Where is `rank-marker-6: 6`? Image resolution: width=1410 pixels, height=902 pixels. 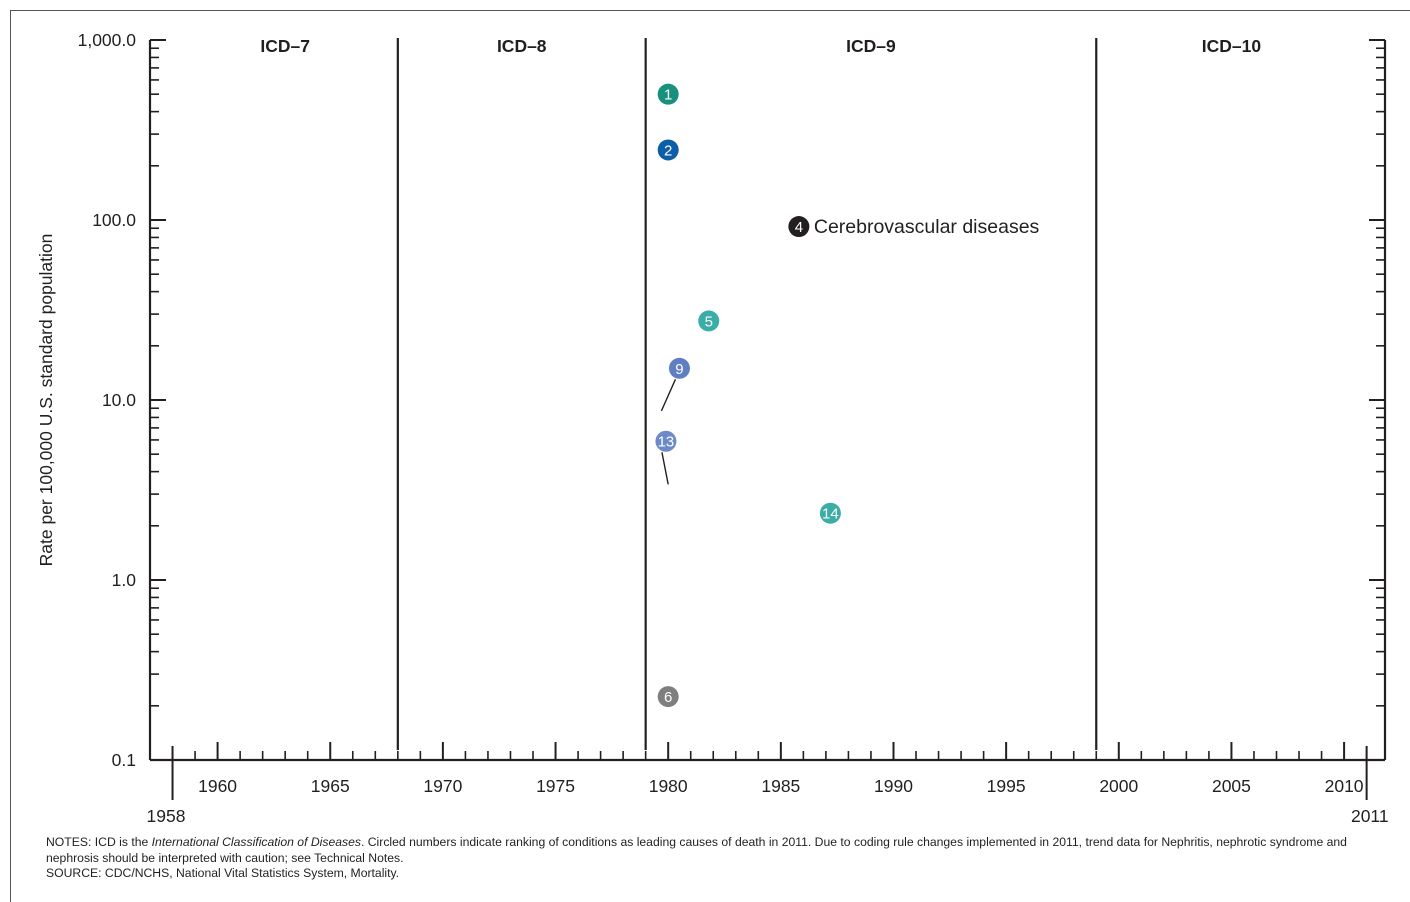 rank-marker-6: 6 is located at coordinates (668, 697).